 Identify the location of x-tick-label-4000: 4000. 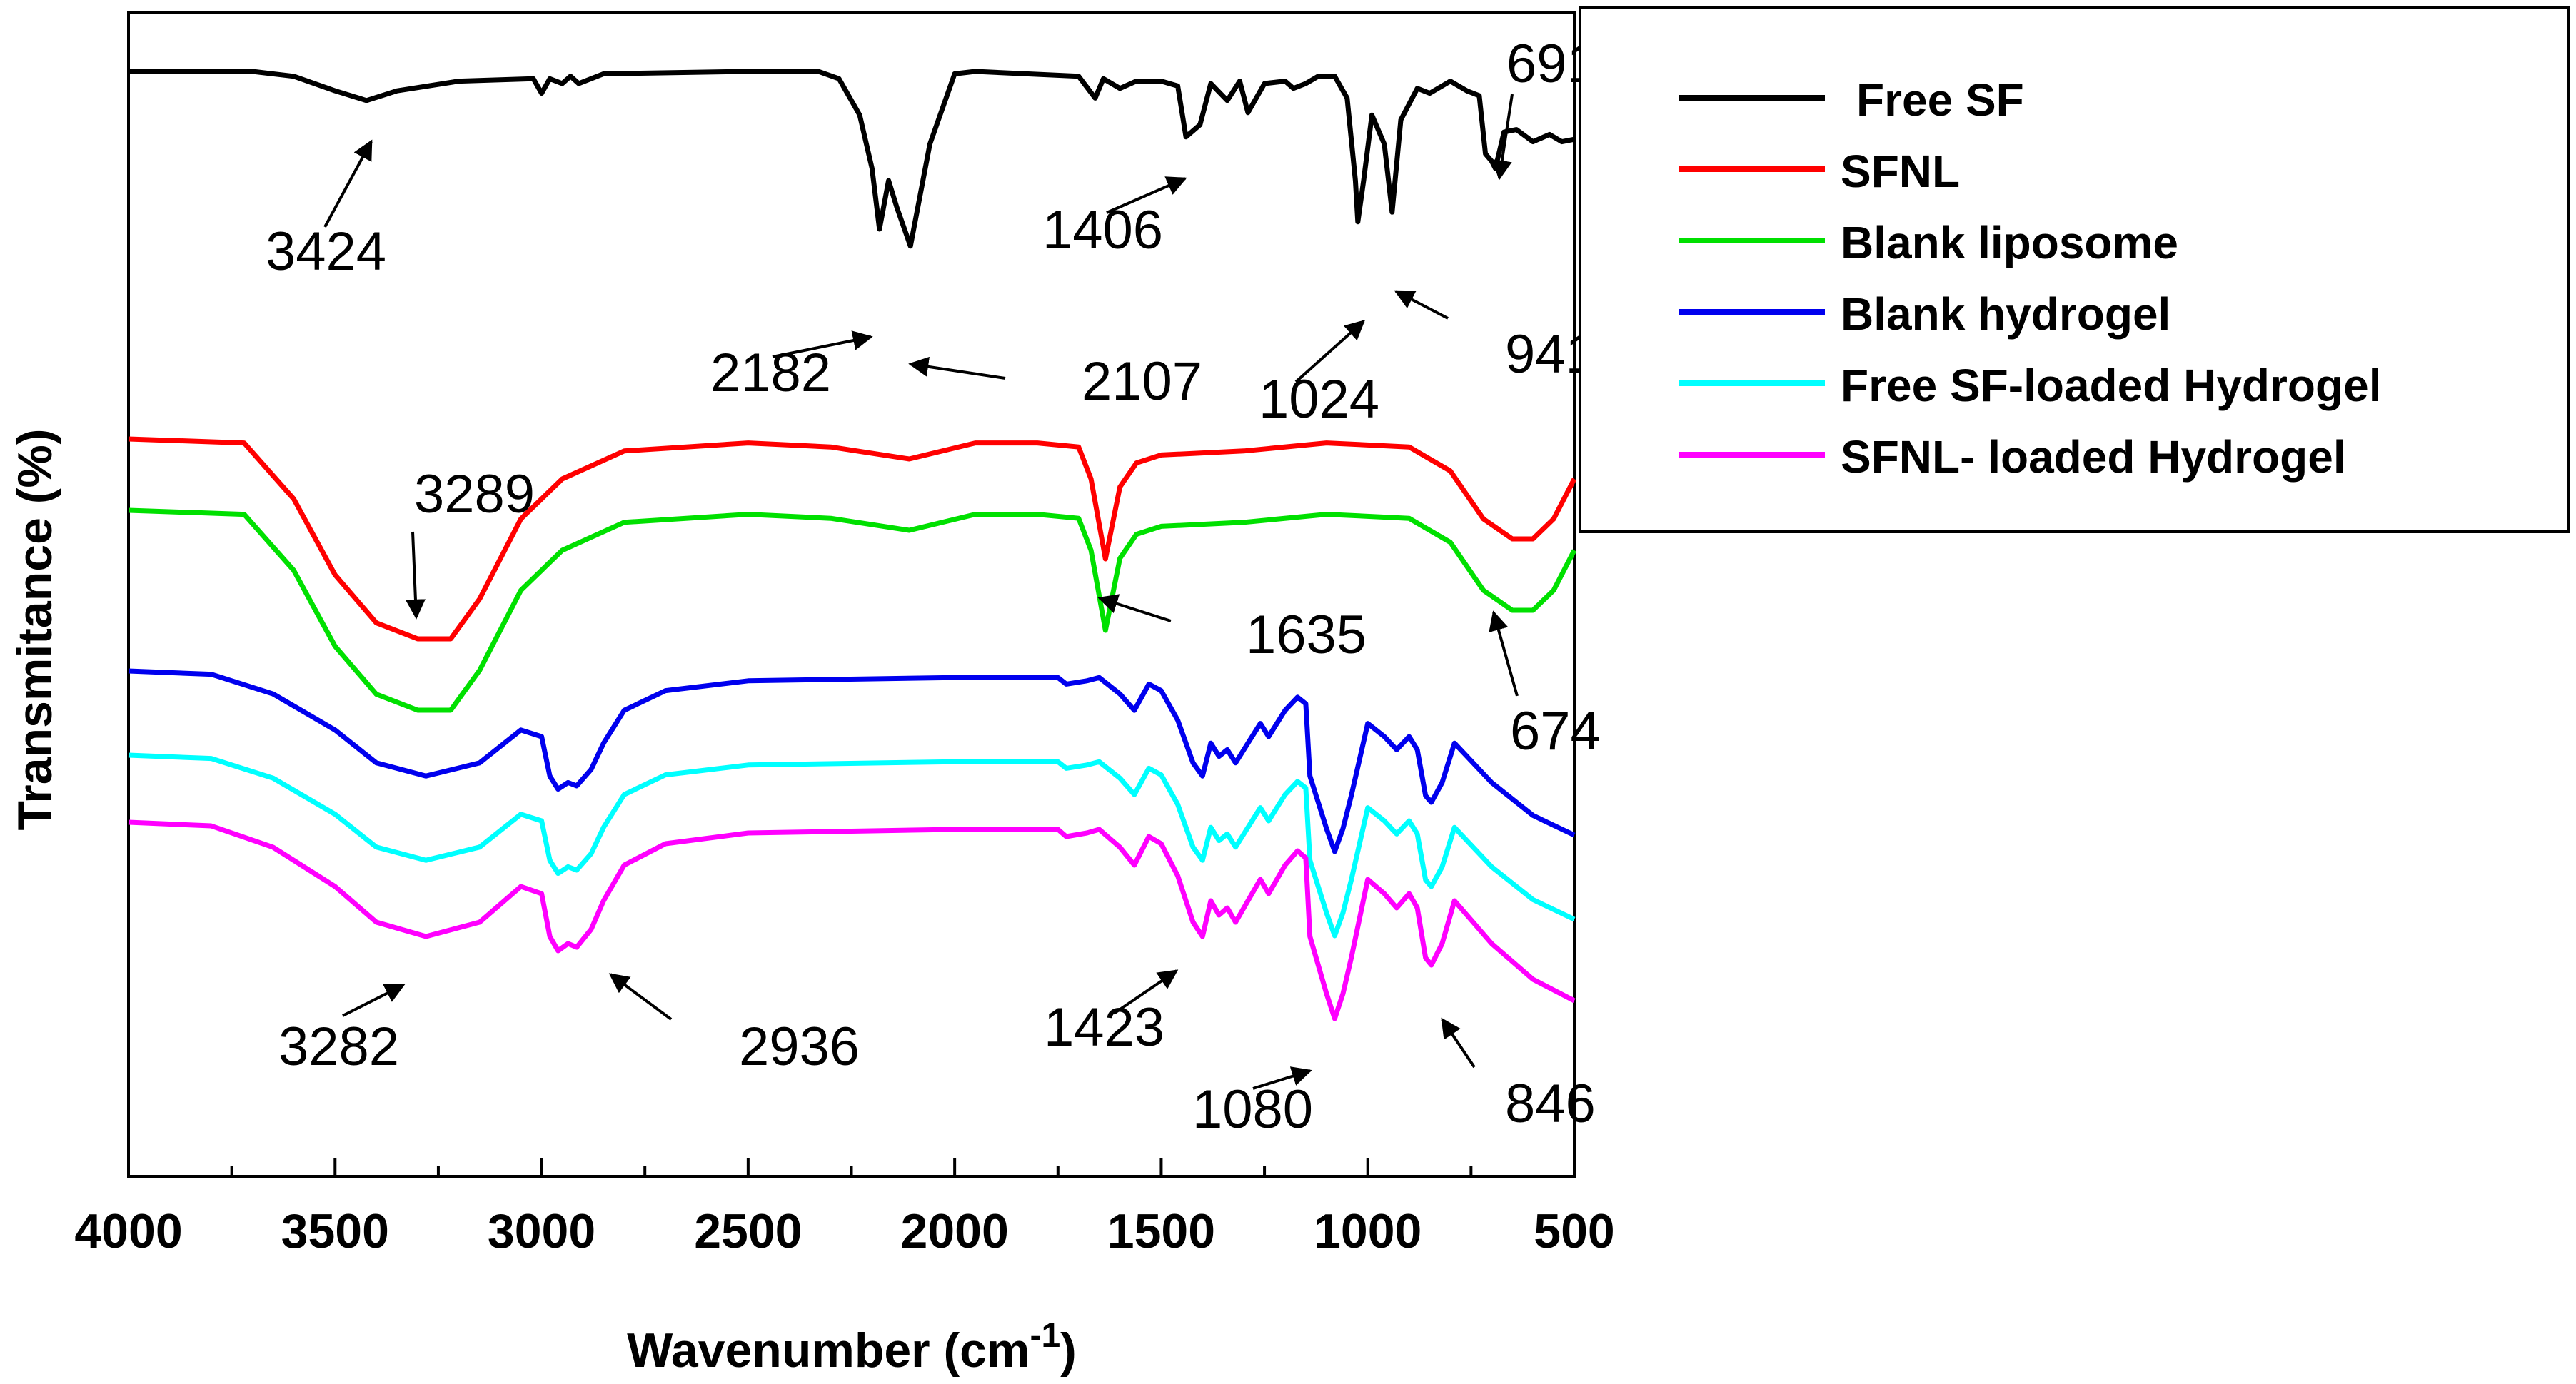
(128, 1231).